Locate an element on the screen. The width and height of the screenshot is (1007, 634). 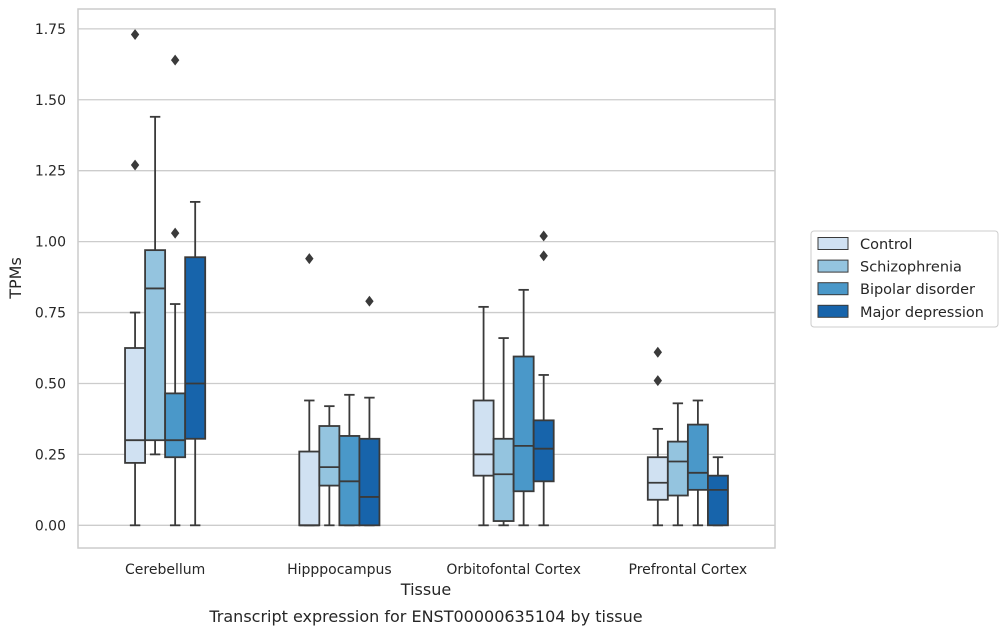
legend-label: Major depression is located at coordinates (922, 313).